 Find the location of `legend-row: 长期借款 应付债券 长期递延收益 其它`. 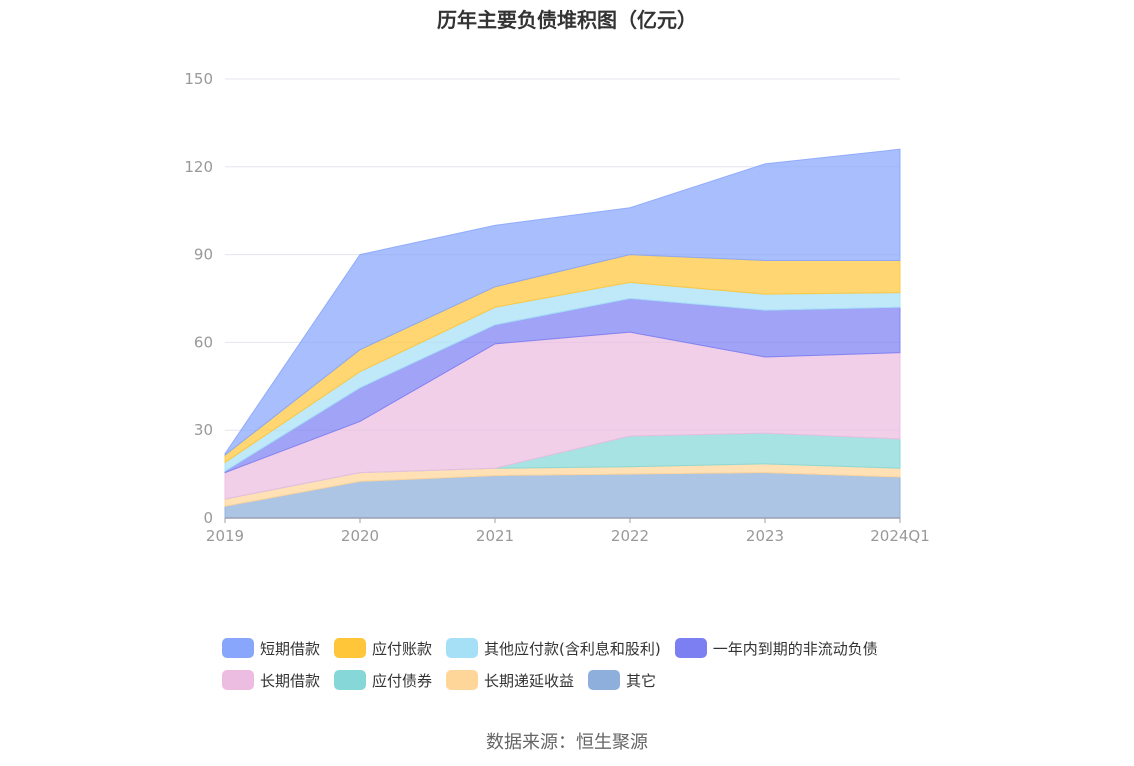

legend-row: 长期借款 应付债券 长期递延收益 其它 is located at coordinates (602, 680).